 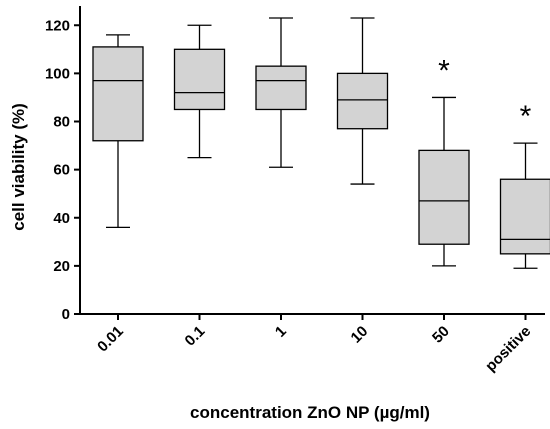 I want to click on y-tick-label: 20, so click(x=61, y=266).